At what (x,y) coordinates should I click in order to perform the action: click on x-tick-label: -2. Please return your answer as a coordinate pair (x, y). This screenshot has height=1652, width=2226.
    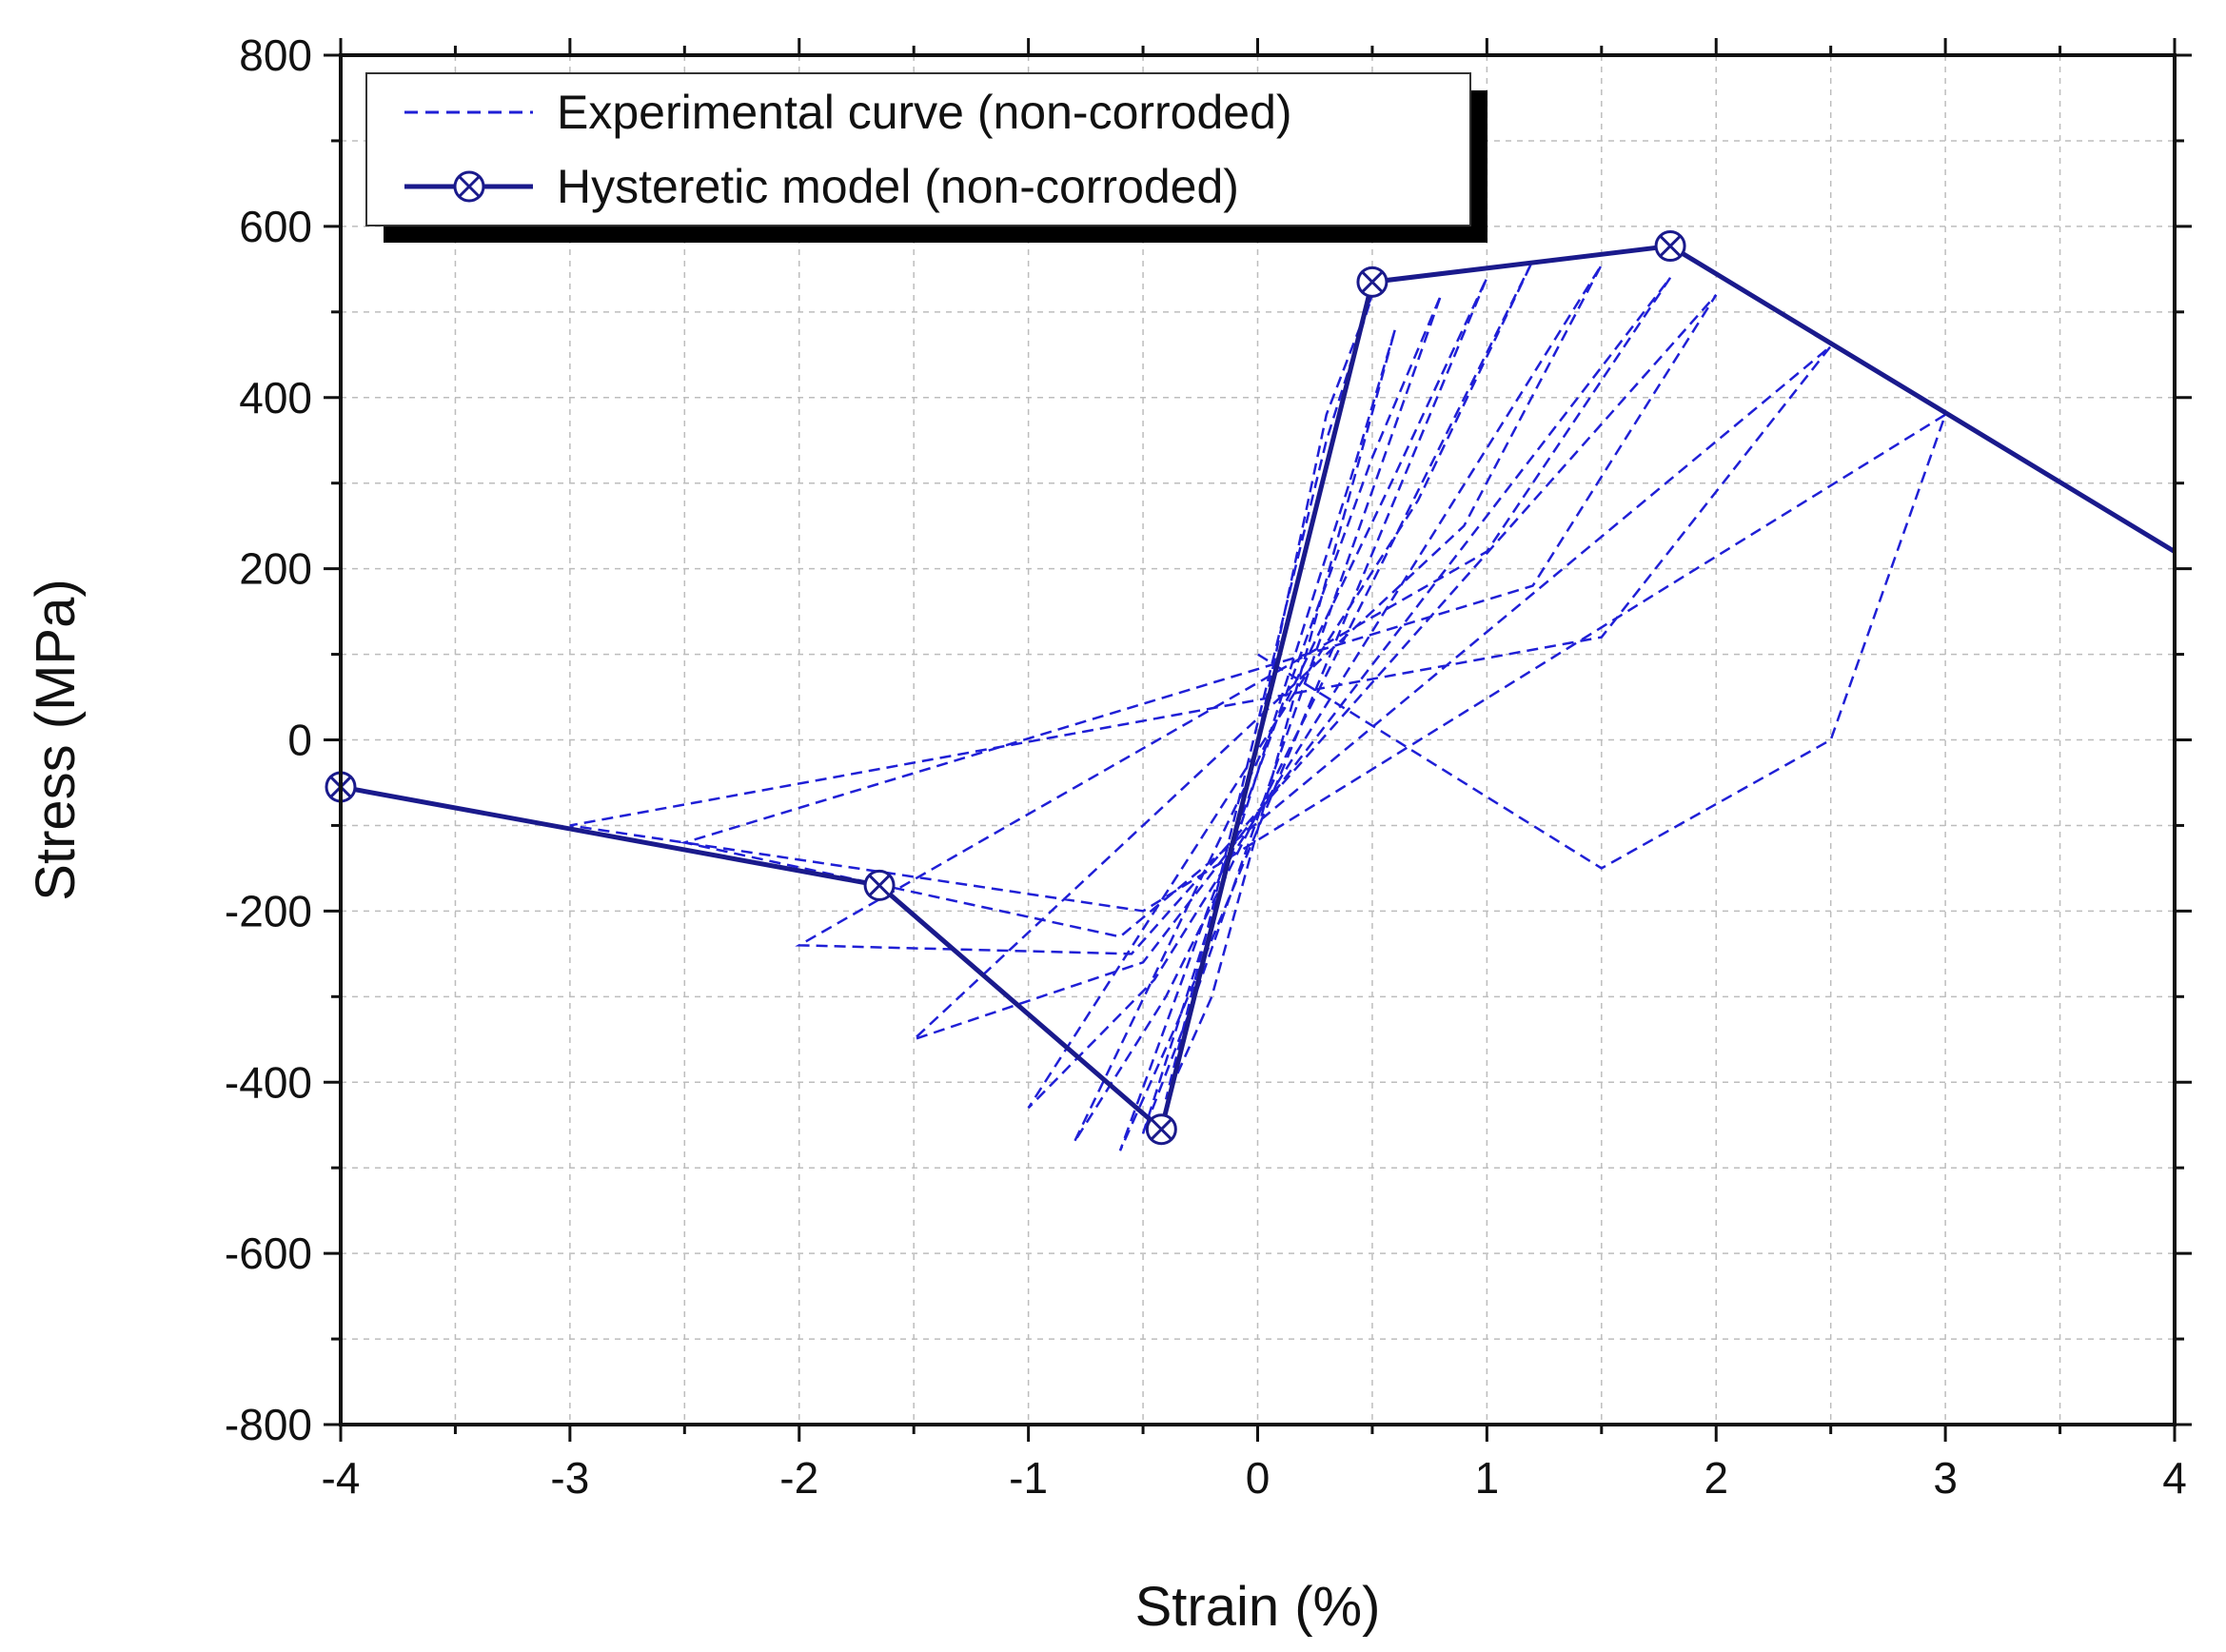
    Looking at the image, I should click on (798, 1478).